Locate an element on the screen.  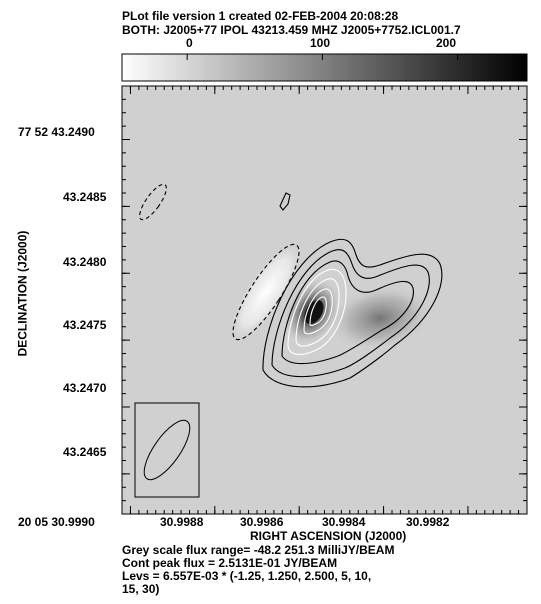
colorbar-ticks is located at coordinates (322, 57).